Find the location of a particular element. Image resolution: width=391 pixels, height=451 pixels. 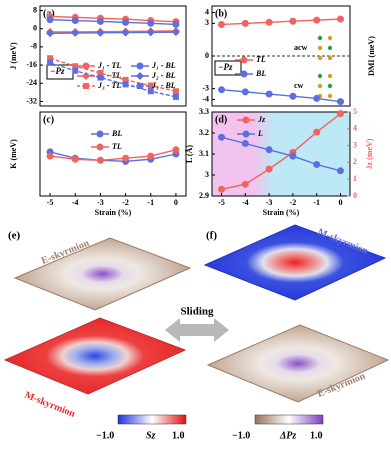

y-tick-label: 0 is located at coordinates (207, 55).